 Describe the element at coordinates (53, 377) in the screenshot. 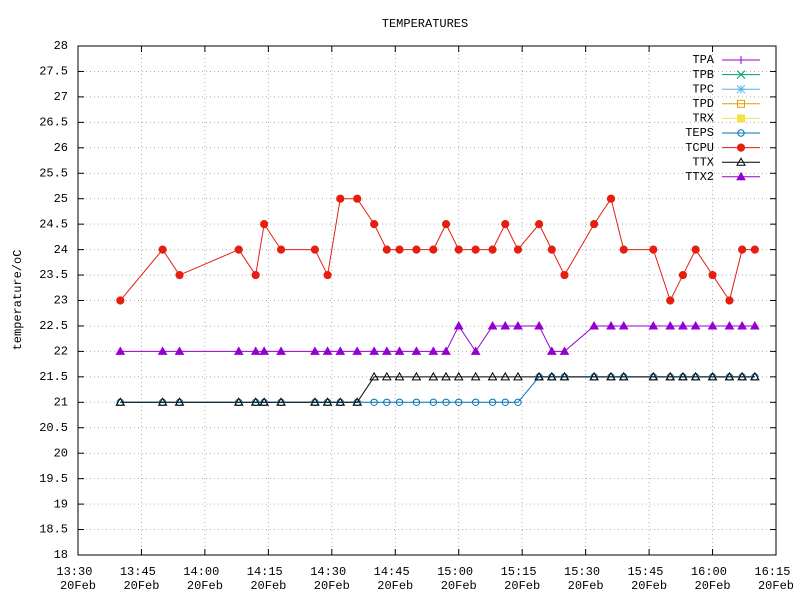

I see `y-tick-label: 21.5` at that location.